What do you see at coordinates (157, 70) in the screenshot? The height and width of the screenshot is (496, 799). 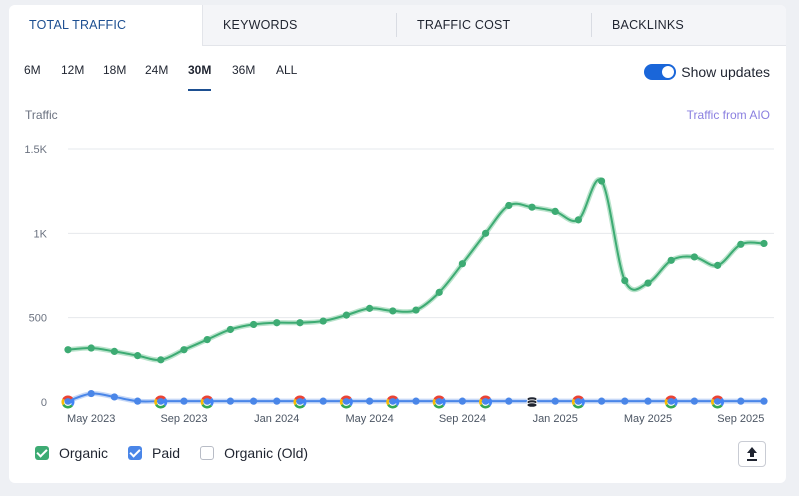 I see `period-24m: 24M` at bounding box center [157, 70].